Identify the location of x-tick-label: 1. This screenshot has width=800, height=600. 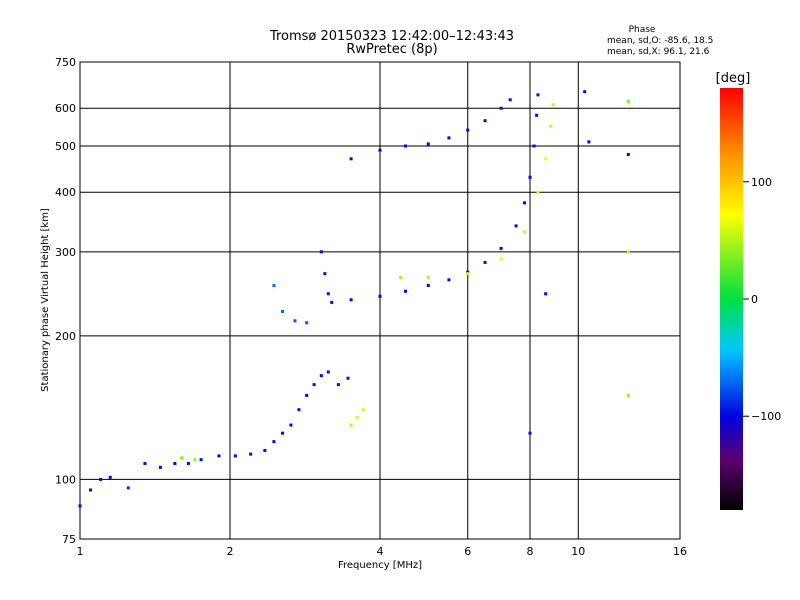
(80, 551).